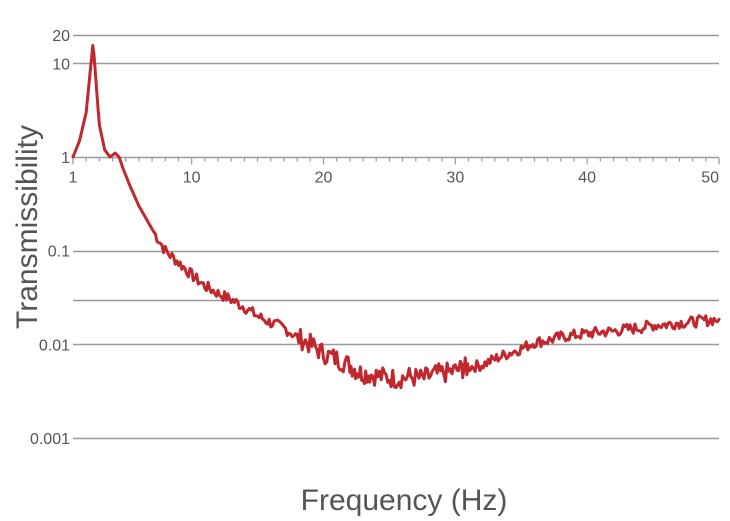  I want to click on y-tick-label: 0.01, so click(54, 345).